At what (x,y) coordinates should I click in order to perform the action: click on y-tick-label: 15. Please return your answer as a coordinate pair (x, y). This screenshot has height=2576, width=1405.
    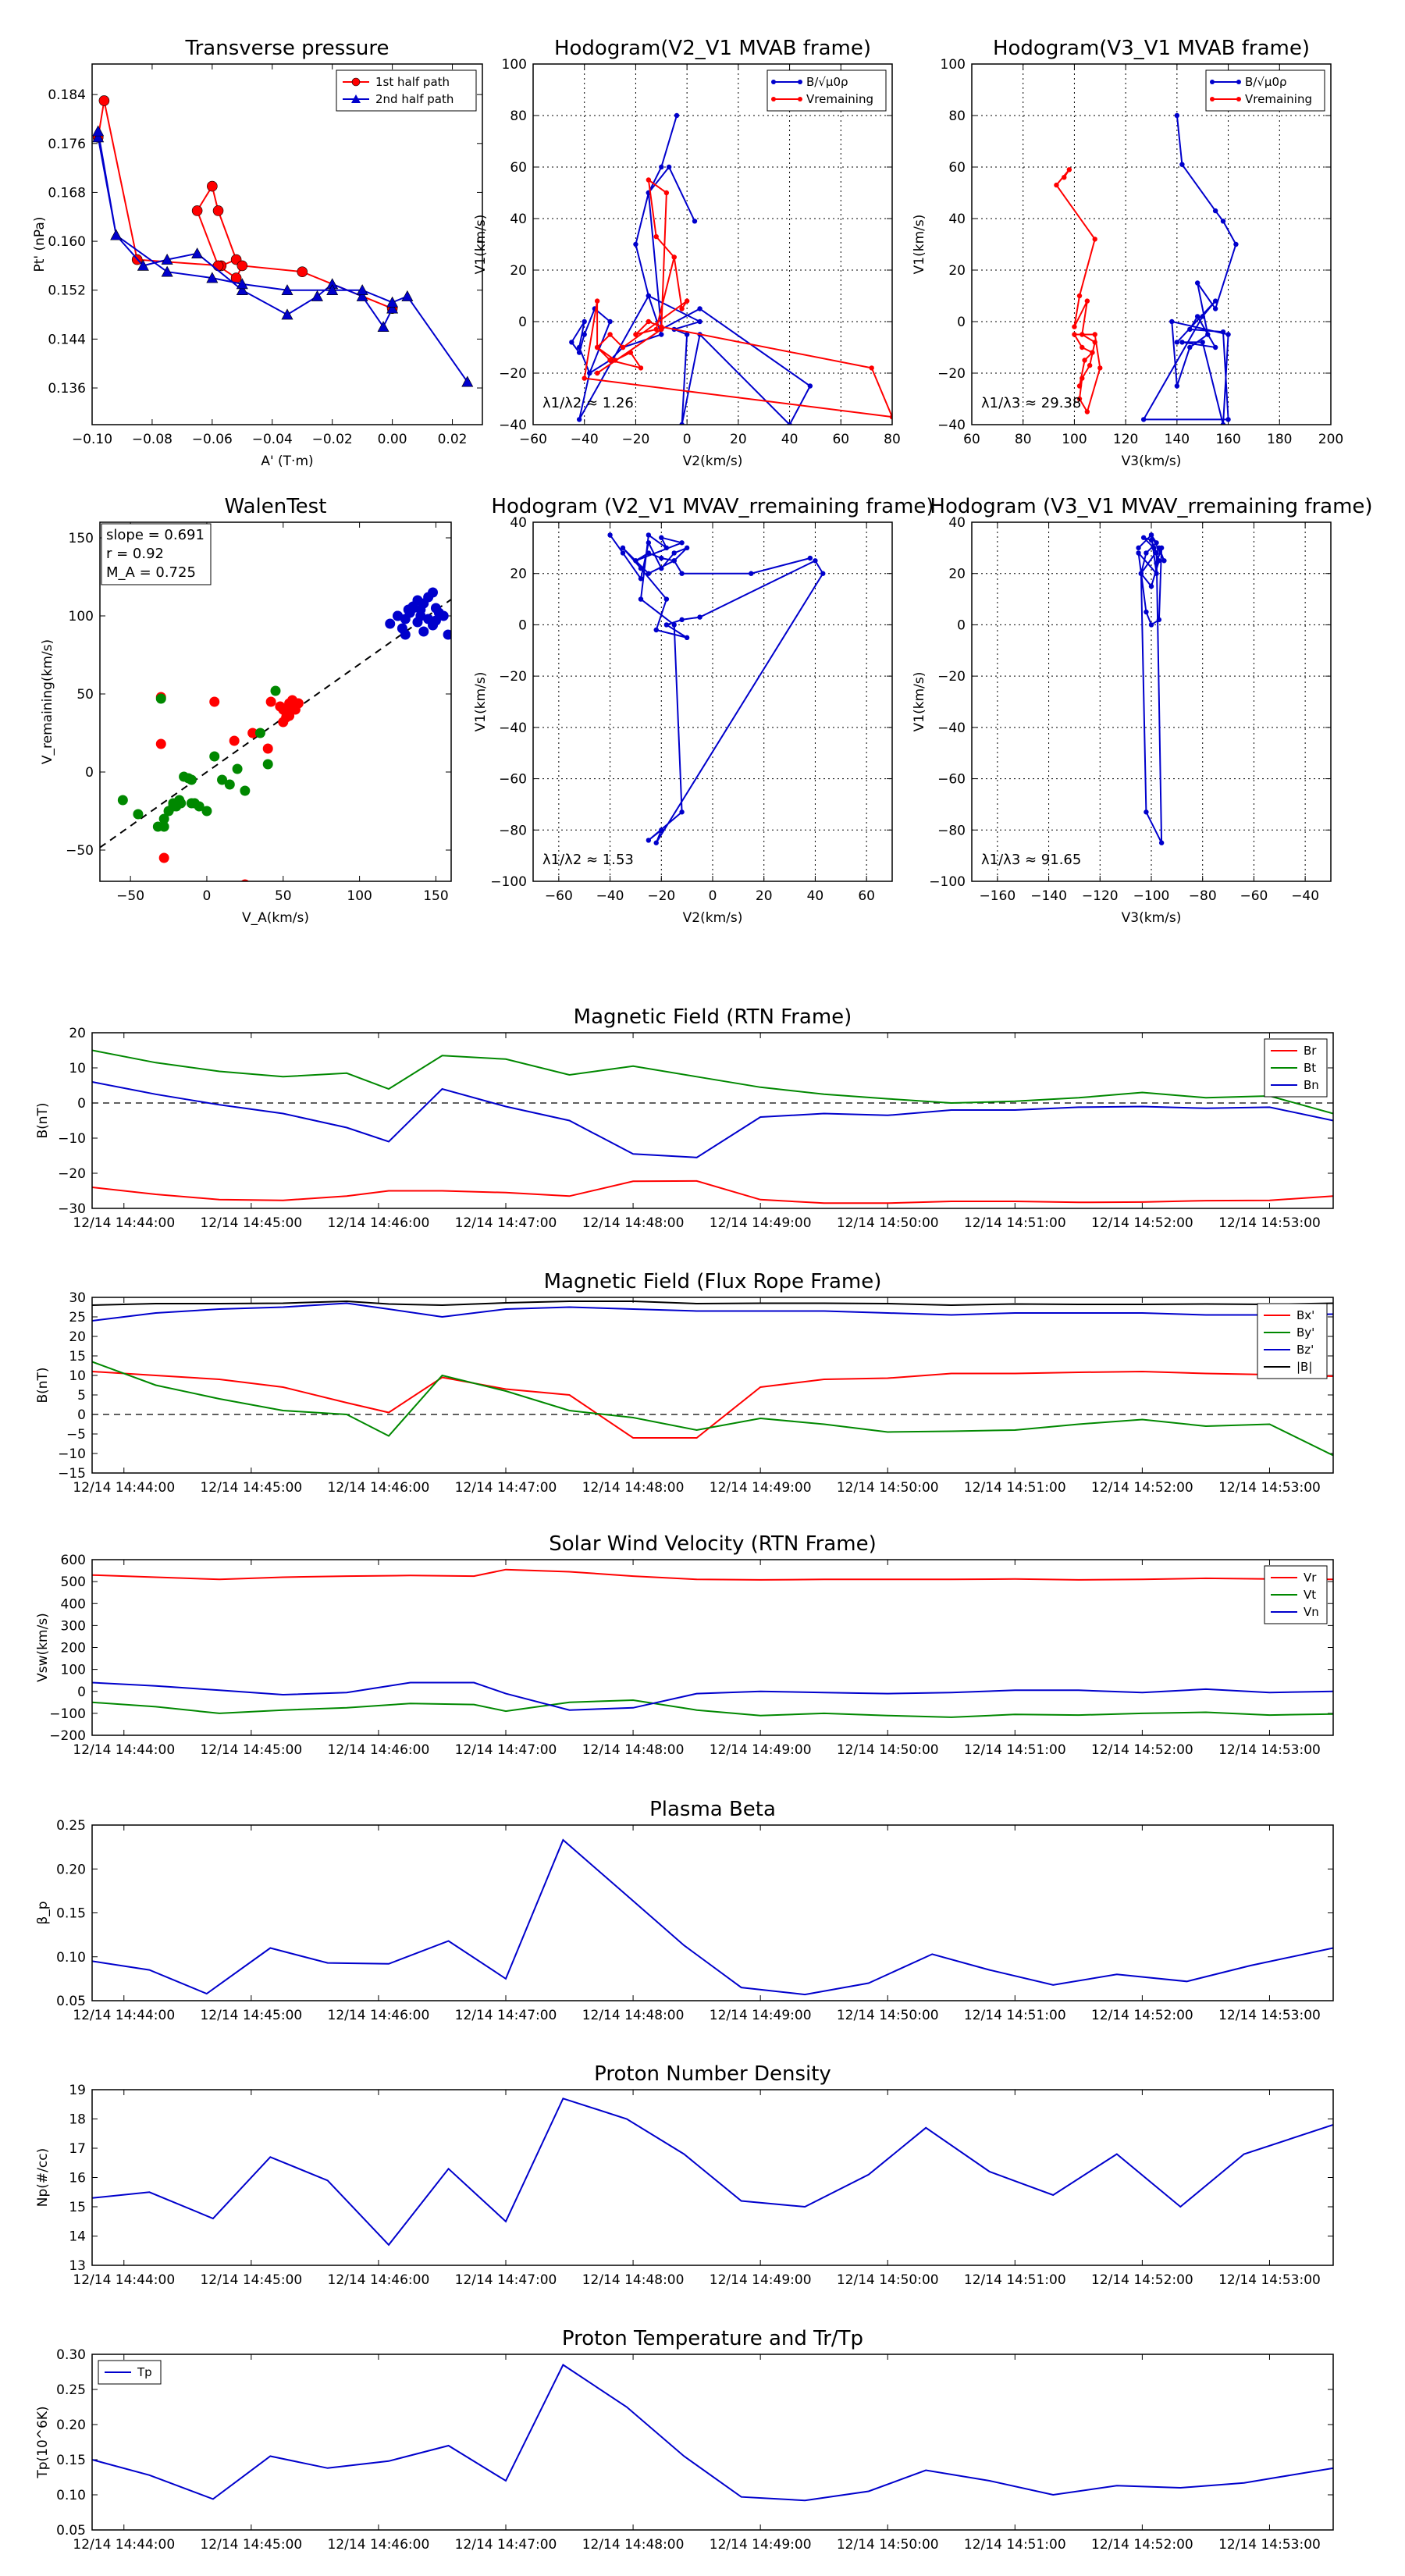
    Looking at the image, I should click on (77, 1356).